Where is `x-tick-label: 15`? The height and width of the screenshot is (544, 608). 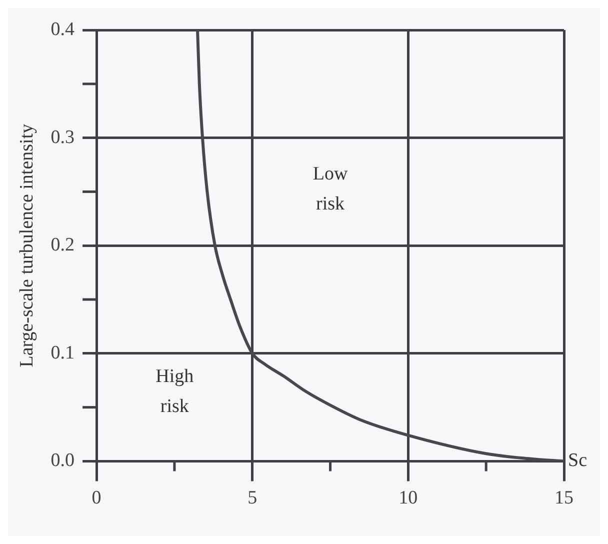
x-tick-label: 15 is located at coordinates (564, 498).